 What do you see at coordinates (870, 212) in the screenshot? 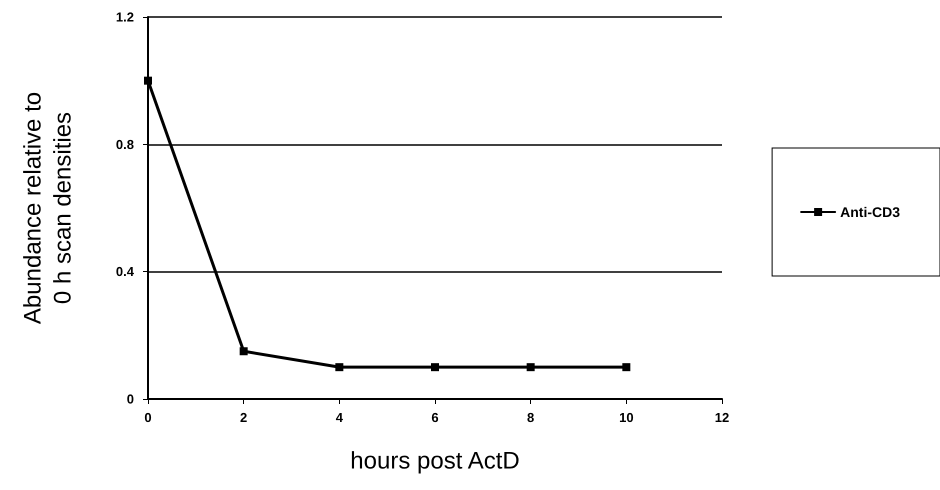
I see `legend-label: Anti-CD3` at bounding box center [870, 212].